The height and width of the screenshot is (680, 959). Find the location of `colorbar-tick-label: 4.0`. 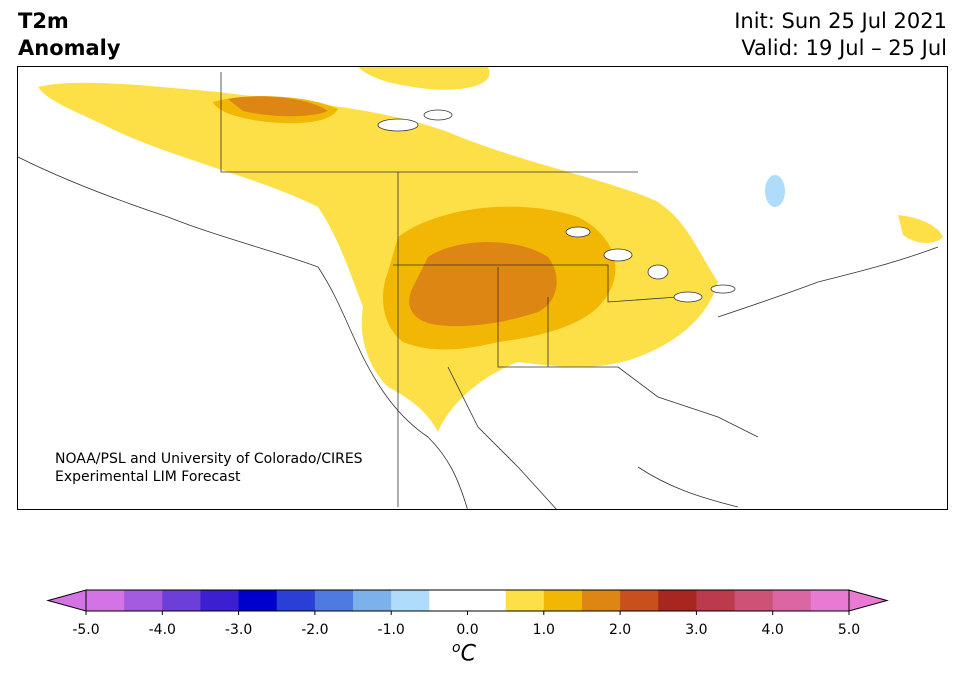

colorbar-tick-label: 4.0 is located at coordinates (772, 630).